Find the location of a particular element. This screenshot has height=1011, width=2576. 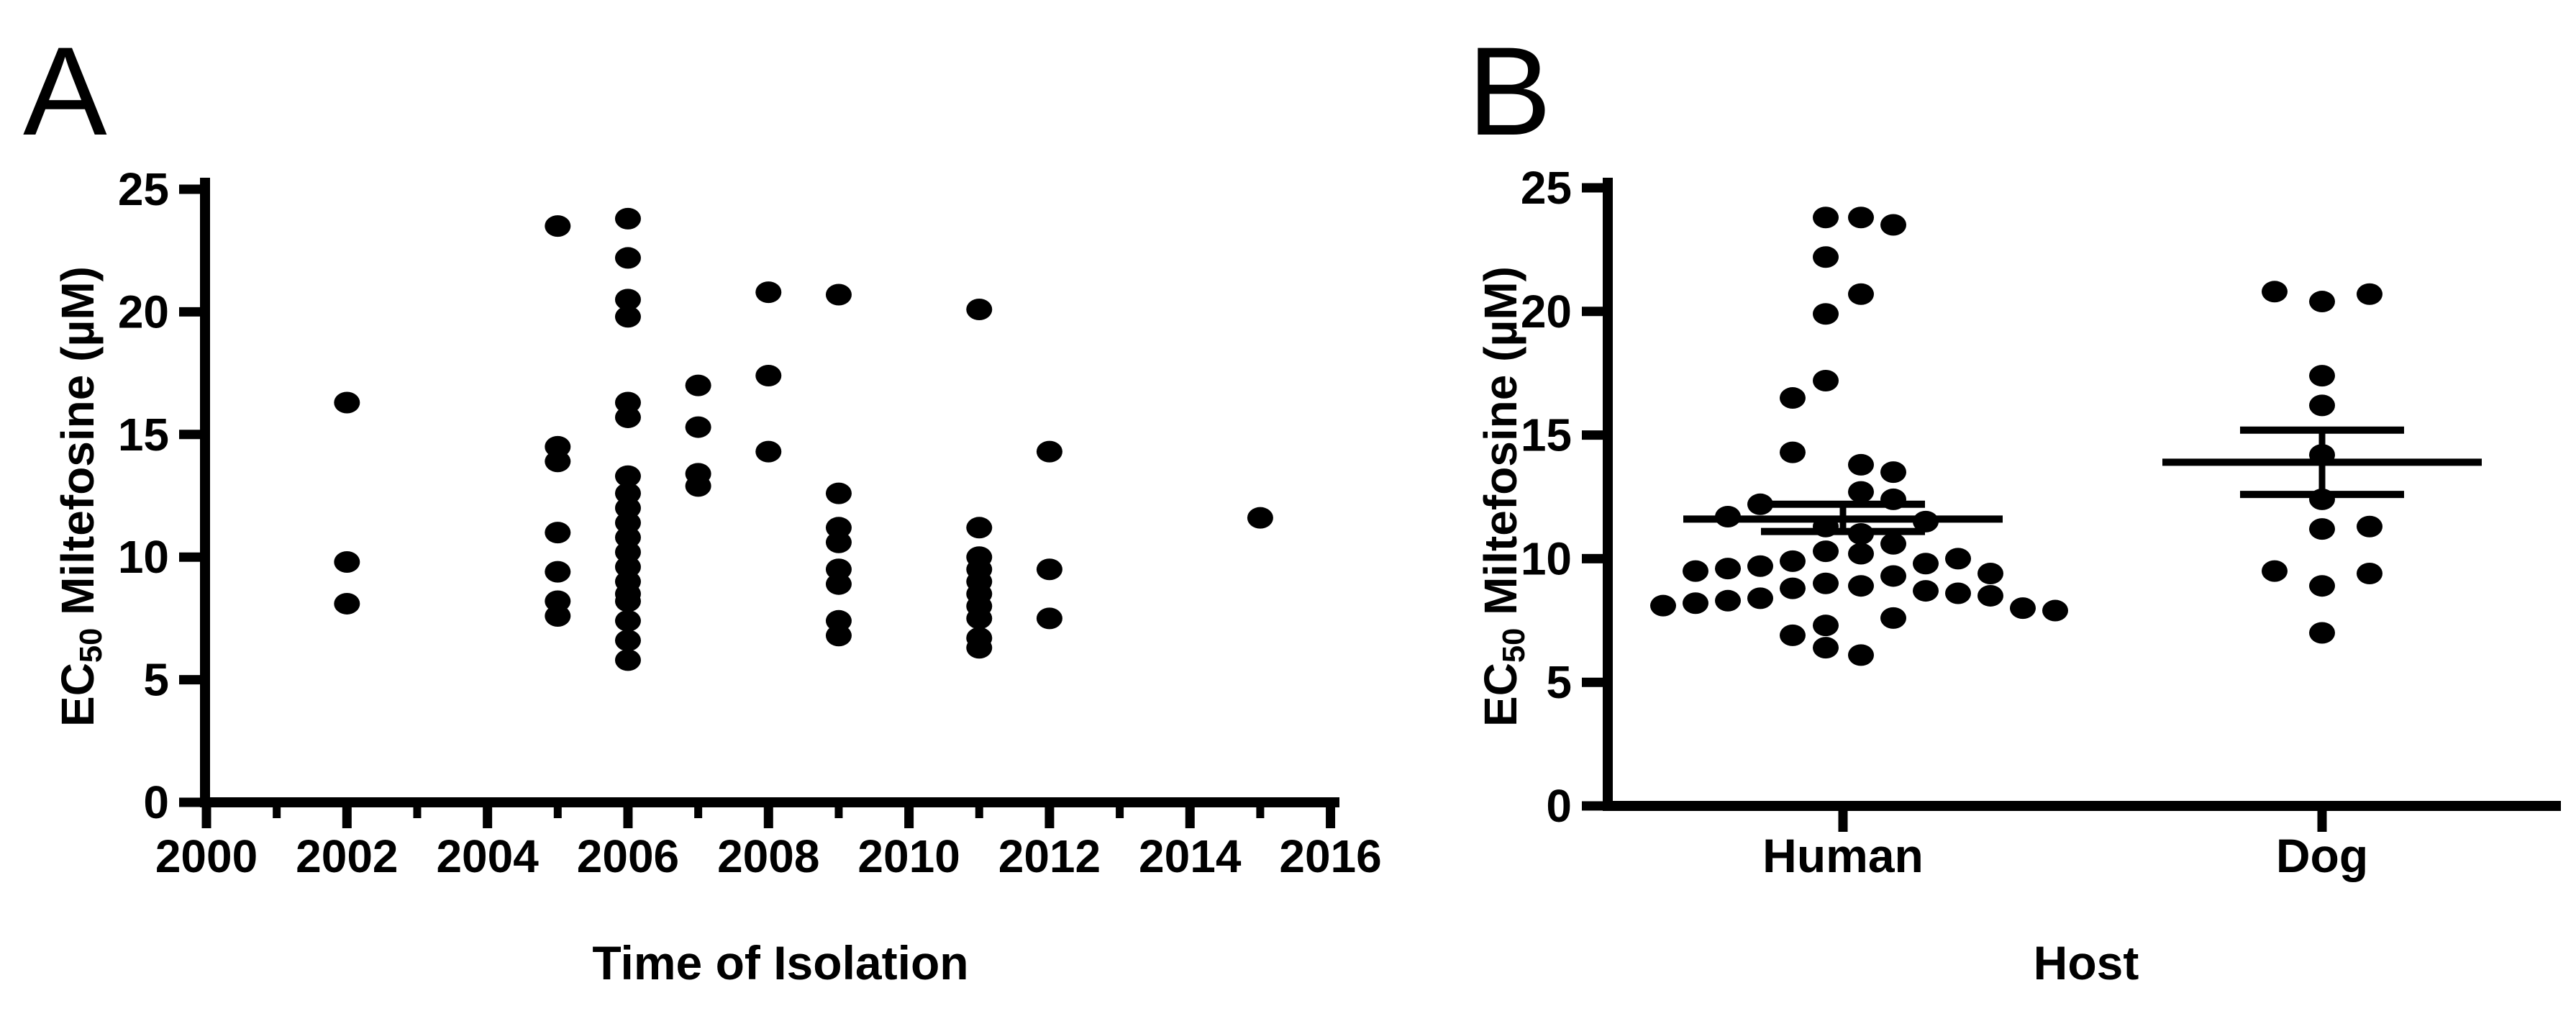

y-tick-label: 0 is located at coordinates (156, 802).